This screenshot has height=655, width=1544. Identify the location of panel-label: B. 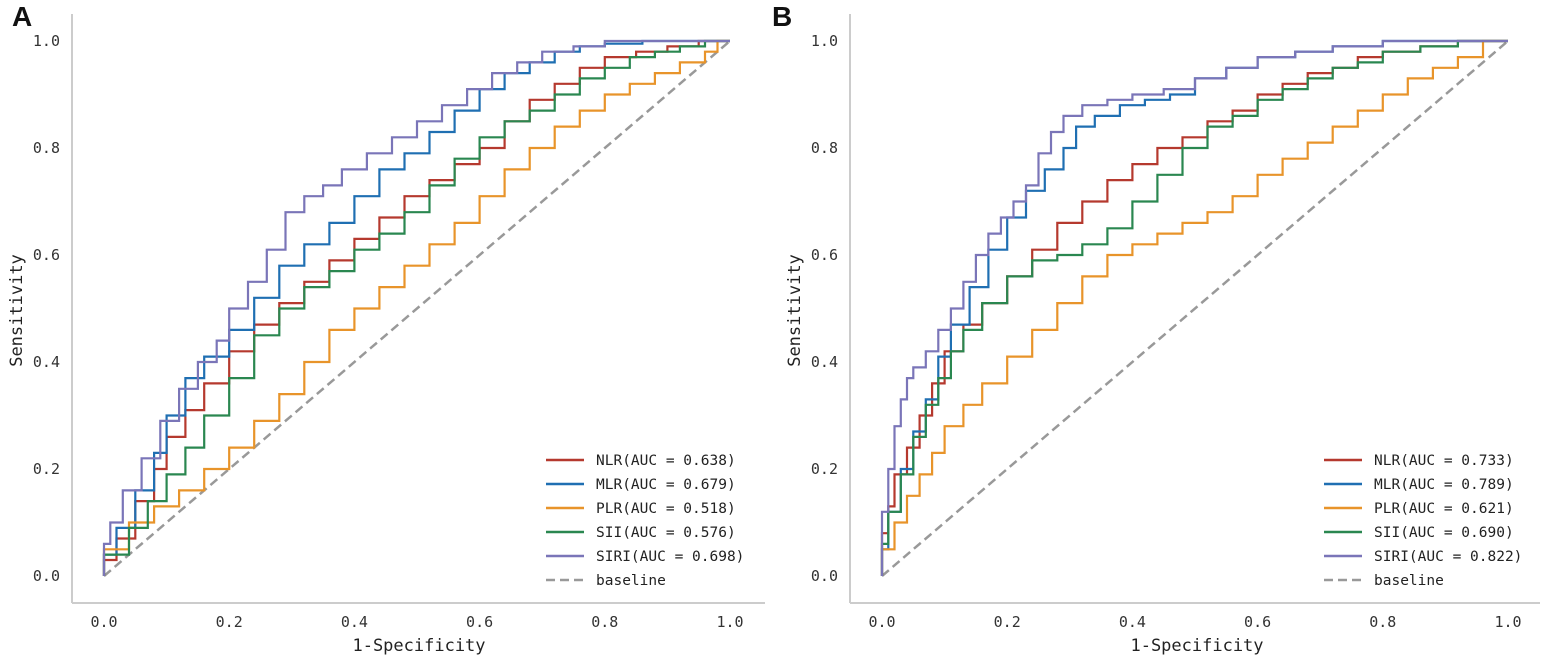
(782, 16).